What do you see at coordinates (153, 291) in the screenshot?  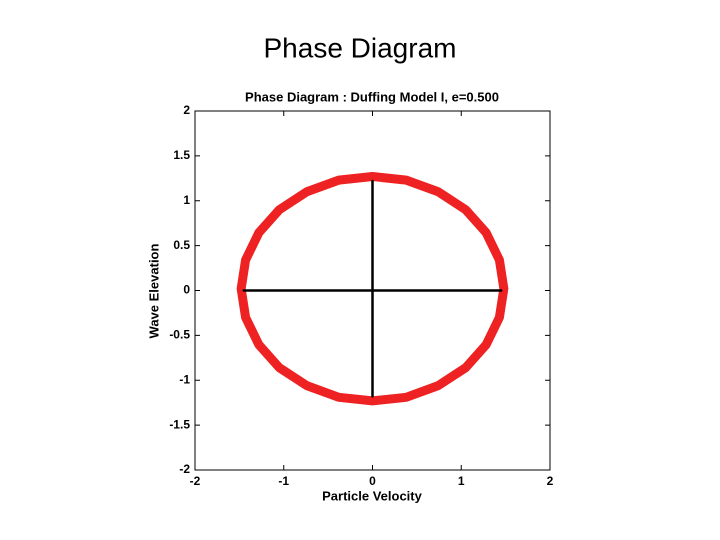 I see `y-axis-label: Wave Elevation` at bounding box center [153, 291].